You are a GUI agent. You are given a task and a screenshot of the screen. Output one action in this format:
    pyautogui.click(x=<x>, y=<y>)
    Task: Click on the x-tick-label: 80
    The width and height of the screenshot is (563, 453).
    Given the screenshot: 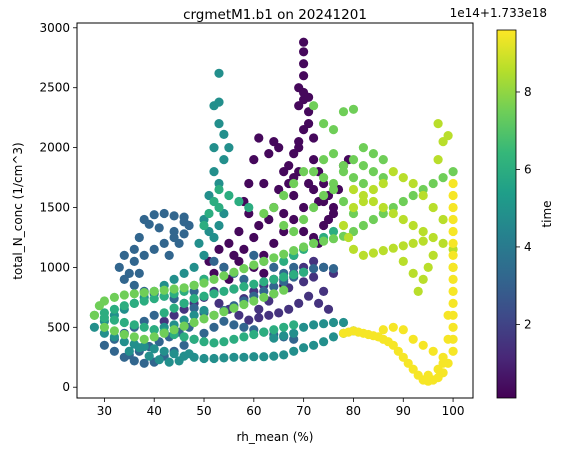 What is the action you would take?
    pyautogui.click(x=353, y=411)
    